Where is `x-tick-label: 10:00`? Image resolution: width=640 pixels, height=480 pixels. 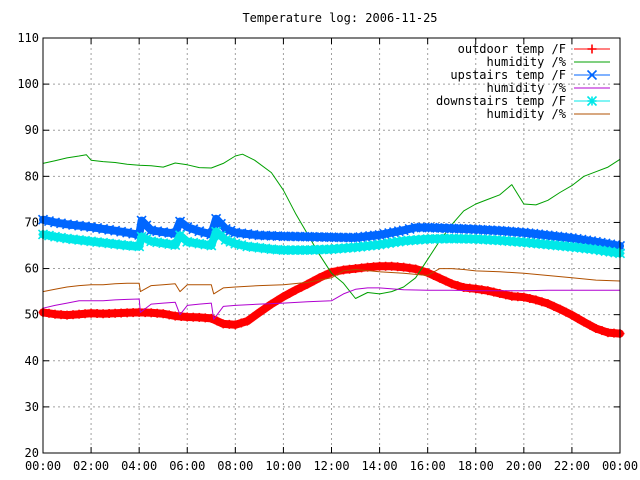
x-tick-label: 10:00 is located at coordinates (283, 466).